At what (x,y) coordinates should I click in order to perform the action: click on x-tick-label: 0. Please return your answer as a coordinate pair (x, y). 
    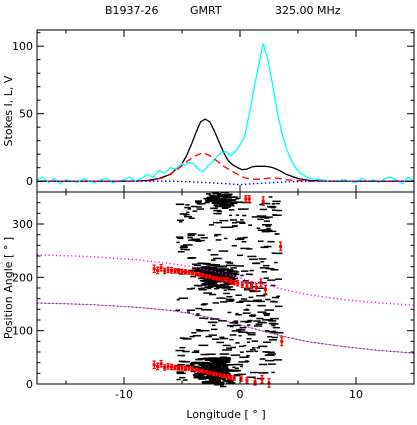
    Looking at the image, I should click on (240, 394).